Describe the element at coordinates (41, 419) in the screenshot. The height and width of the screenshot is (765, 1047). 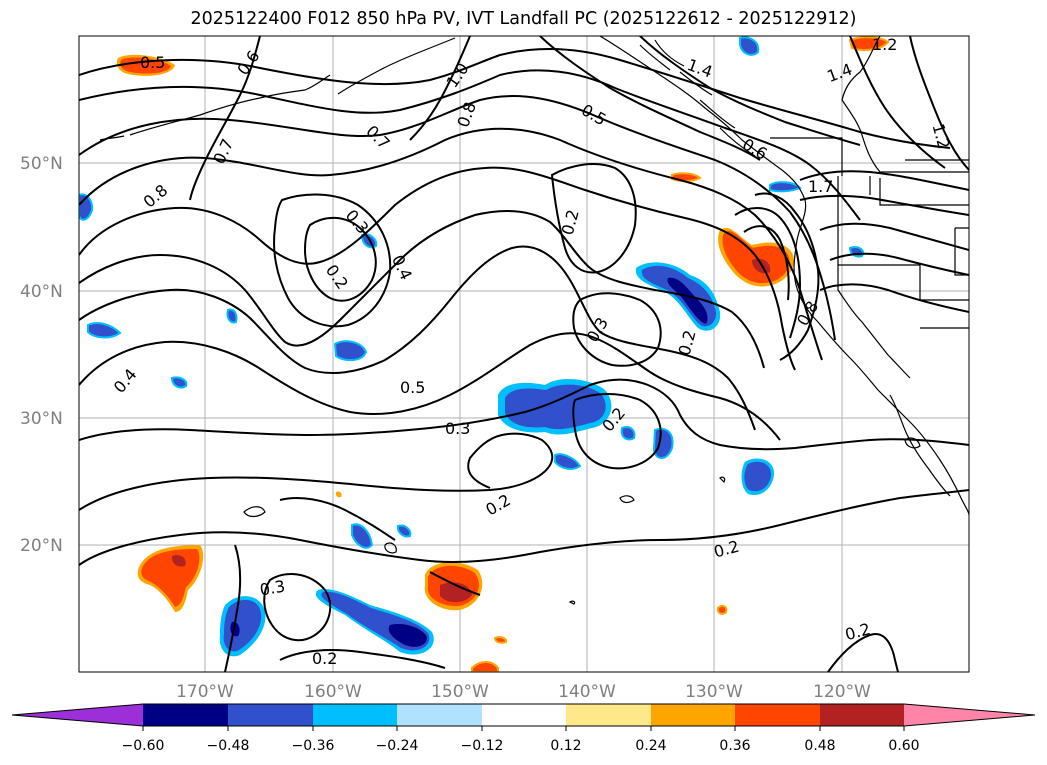
I see `lat-tick-label: 30°N` at that location.